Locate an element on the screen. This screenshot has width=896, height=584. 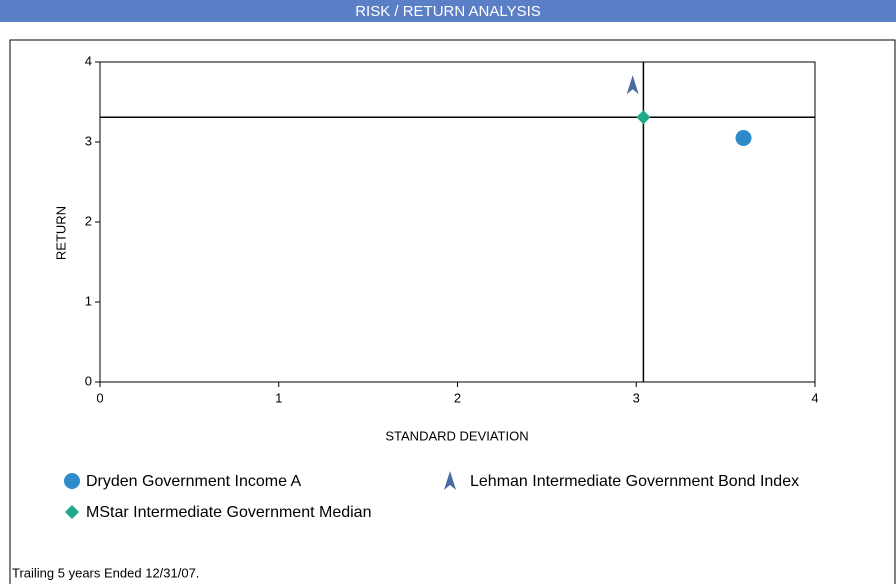
chart-title: RISK / RETURN ANALYSIS is located at coordinates (448, 11).